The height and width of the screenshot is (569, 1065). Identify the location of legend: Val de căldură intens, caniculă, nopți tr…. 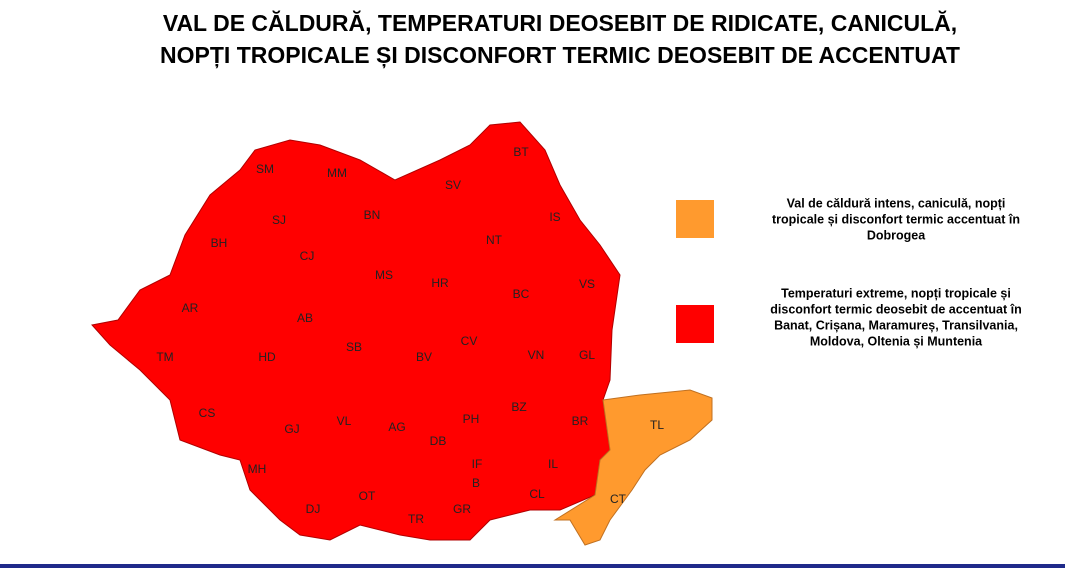
(895, 272).